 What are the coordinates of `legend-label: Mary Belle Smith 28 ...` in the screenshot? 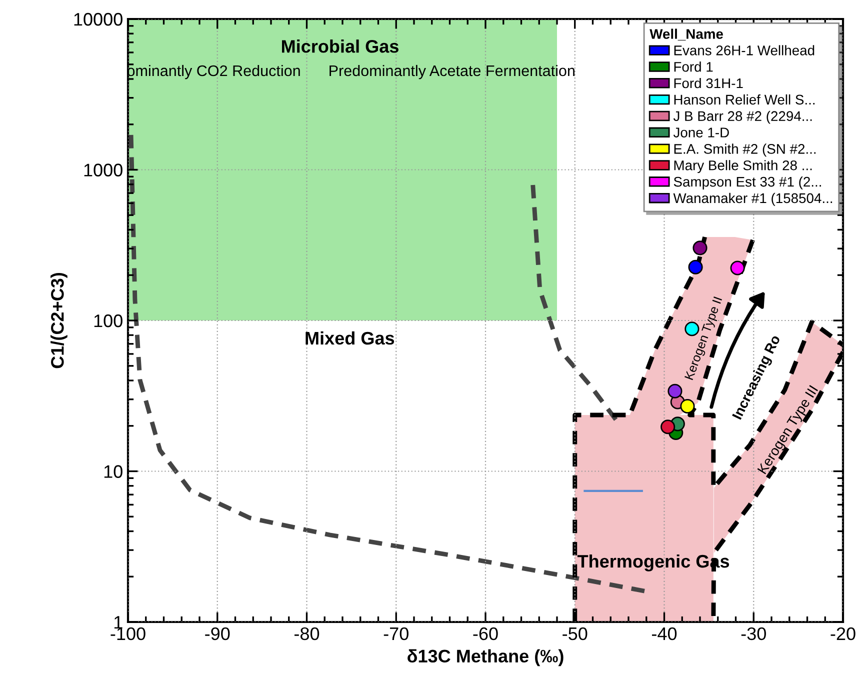 It's located at (743, 167).